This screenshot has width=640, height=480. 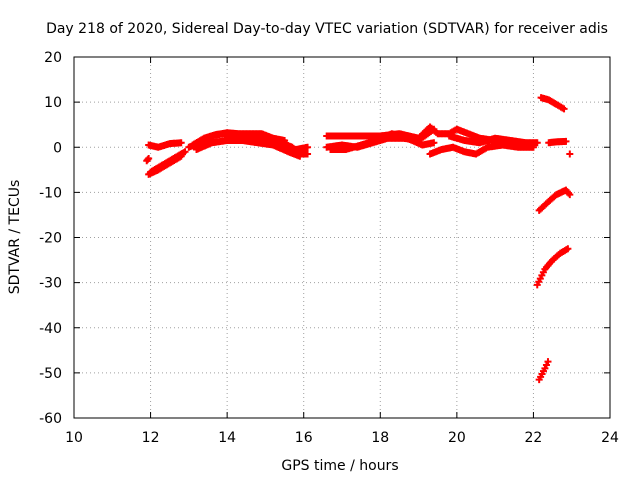 I want to click on x-tick-label: 10, so click(x=74, y=438).